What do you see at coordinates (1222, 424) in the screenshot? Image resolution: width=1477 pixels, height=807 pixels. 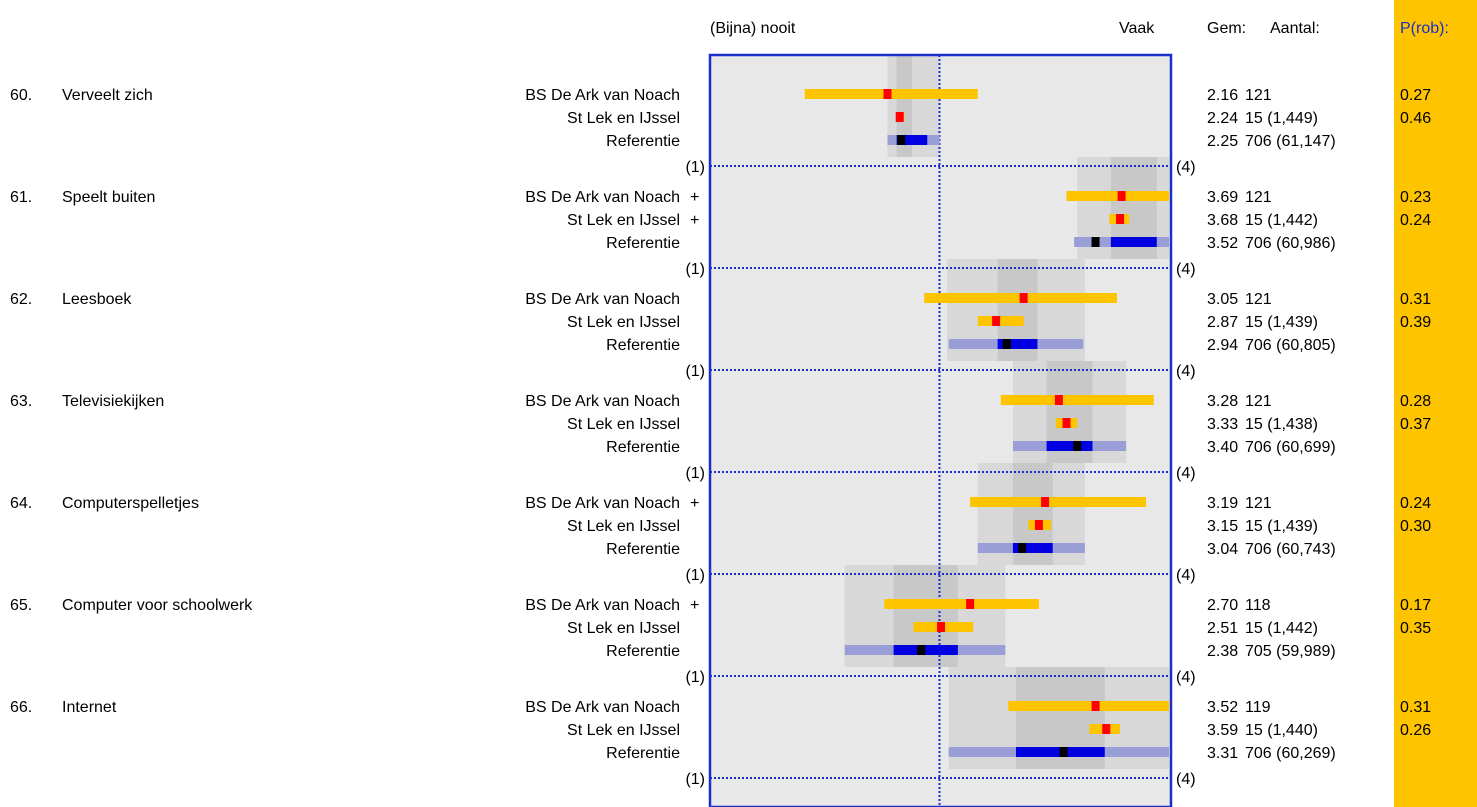 I see `row-mean: 3.33` at bounding box center [1222, 424].